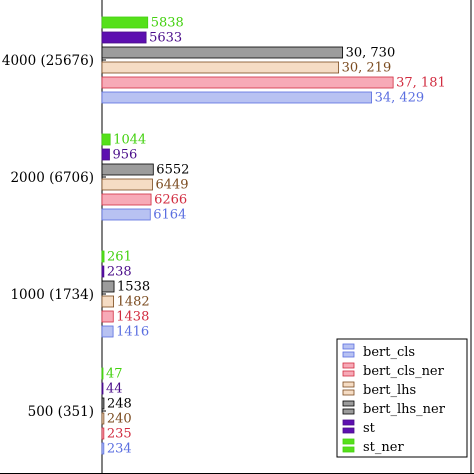  What do you see at coordinates (404, 371) in the screenshot?
I see `legend-label: bert_cls_ner` at bounding box center [404, 371].